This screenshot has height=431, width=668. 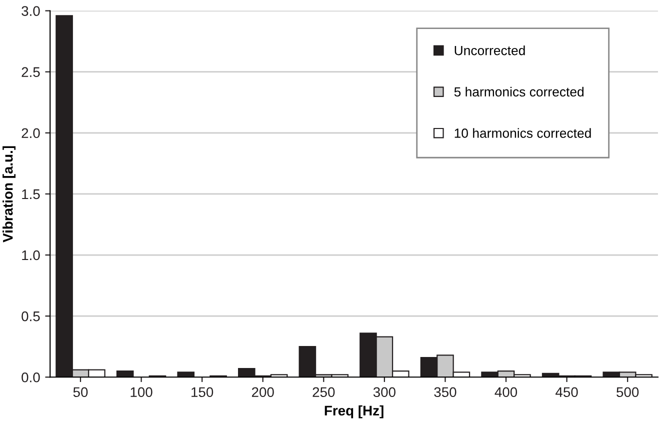 What do you see at coordinates (31, 133) in the screenshot?
I see `y-tick-label: 2.0` at bounding box center [31, 133].